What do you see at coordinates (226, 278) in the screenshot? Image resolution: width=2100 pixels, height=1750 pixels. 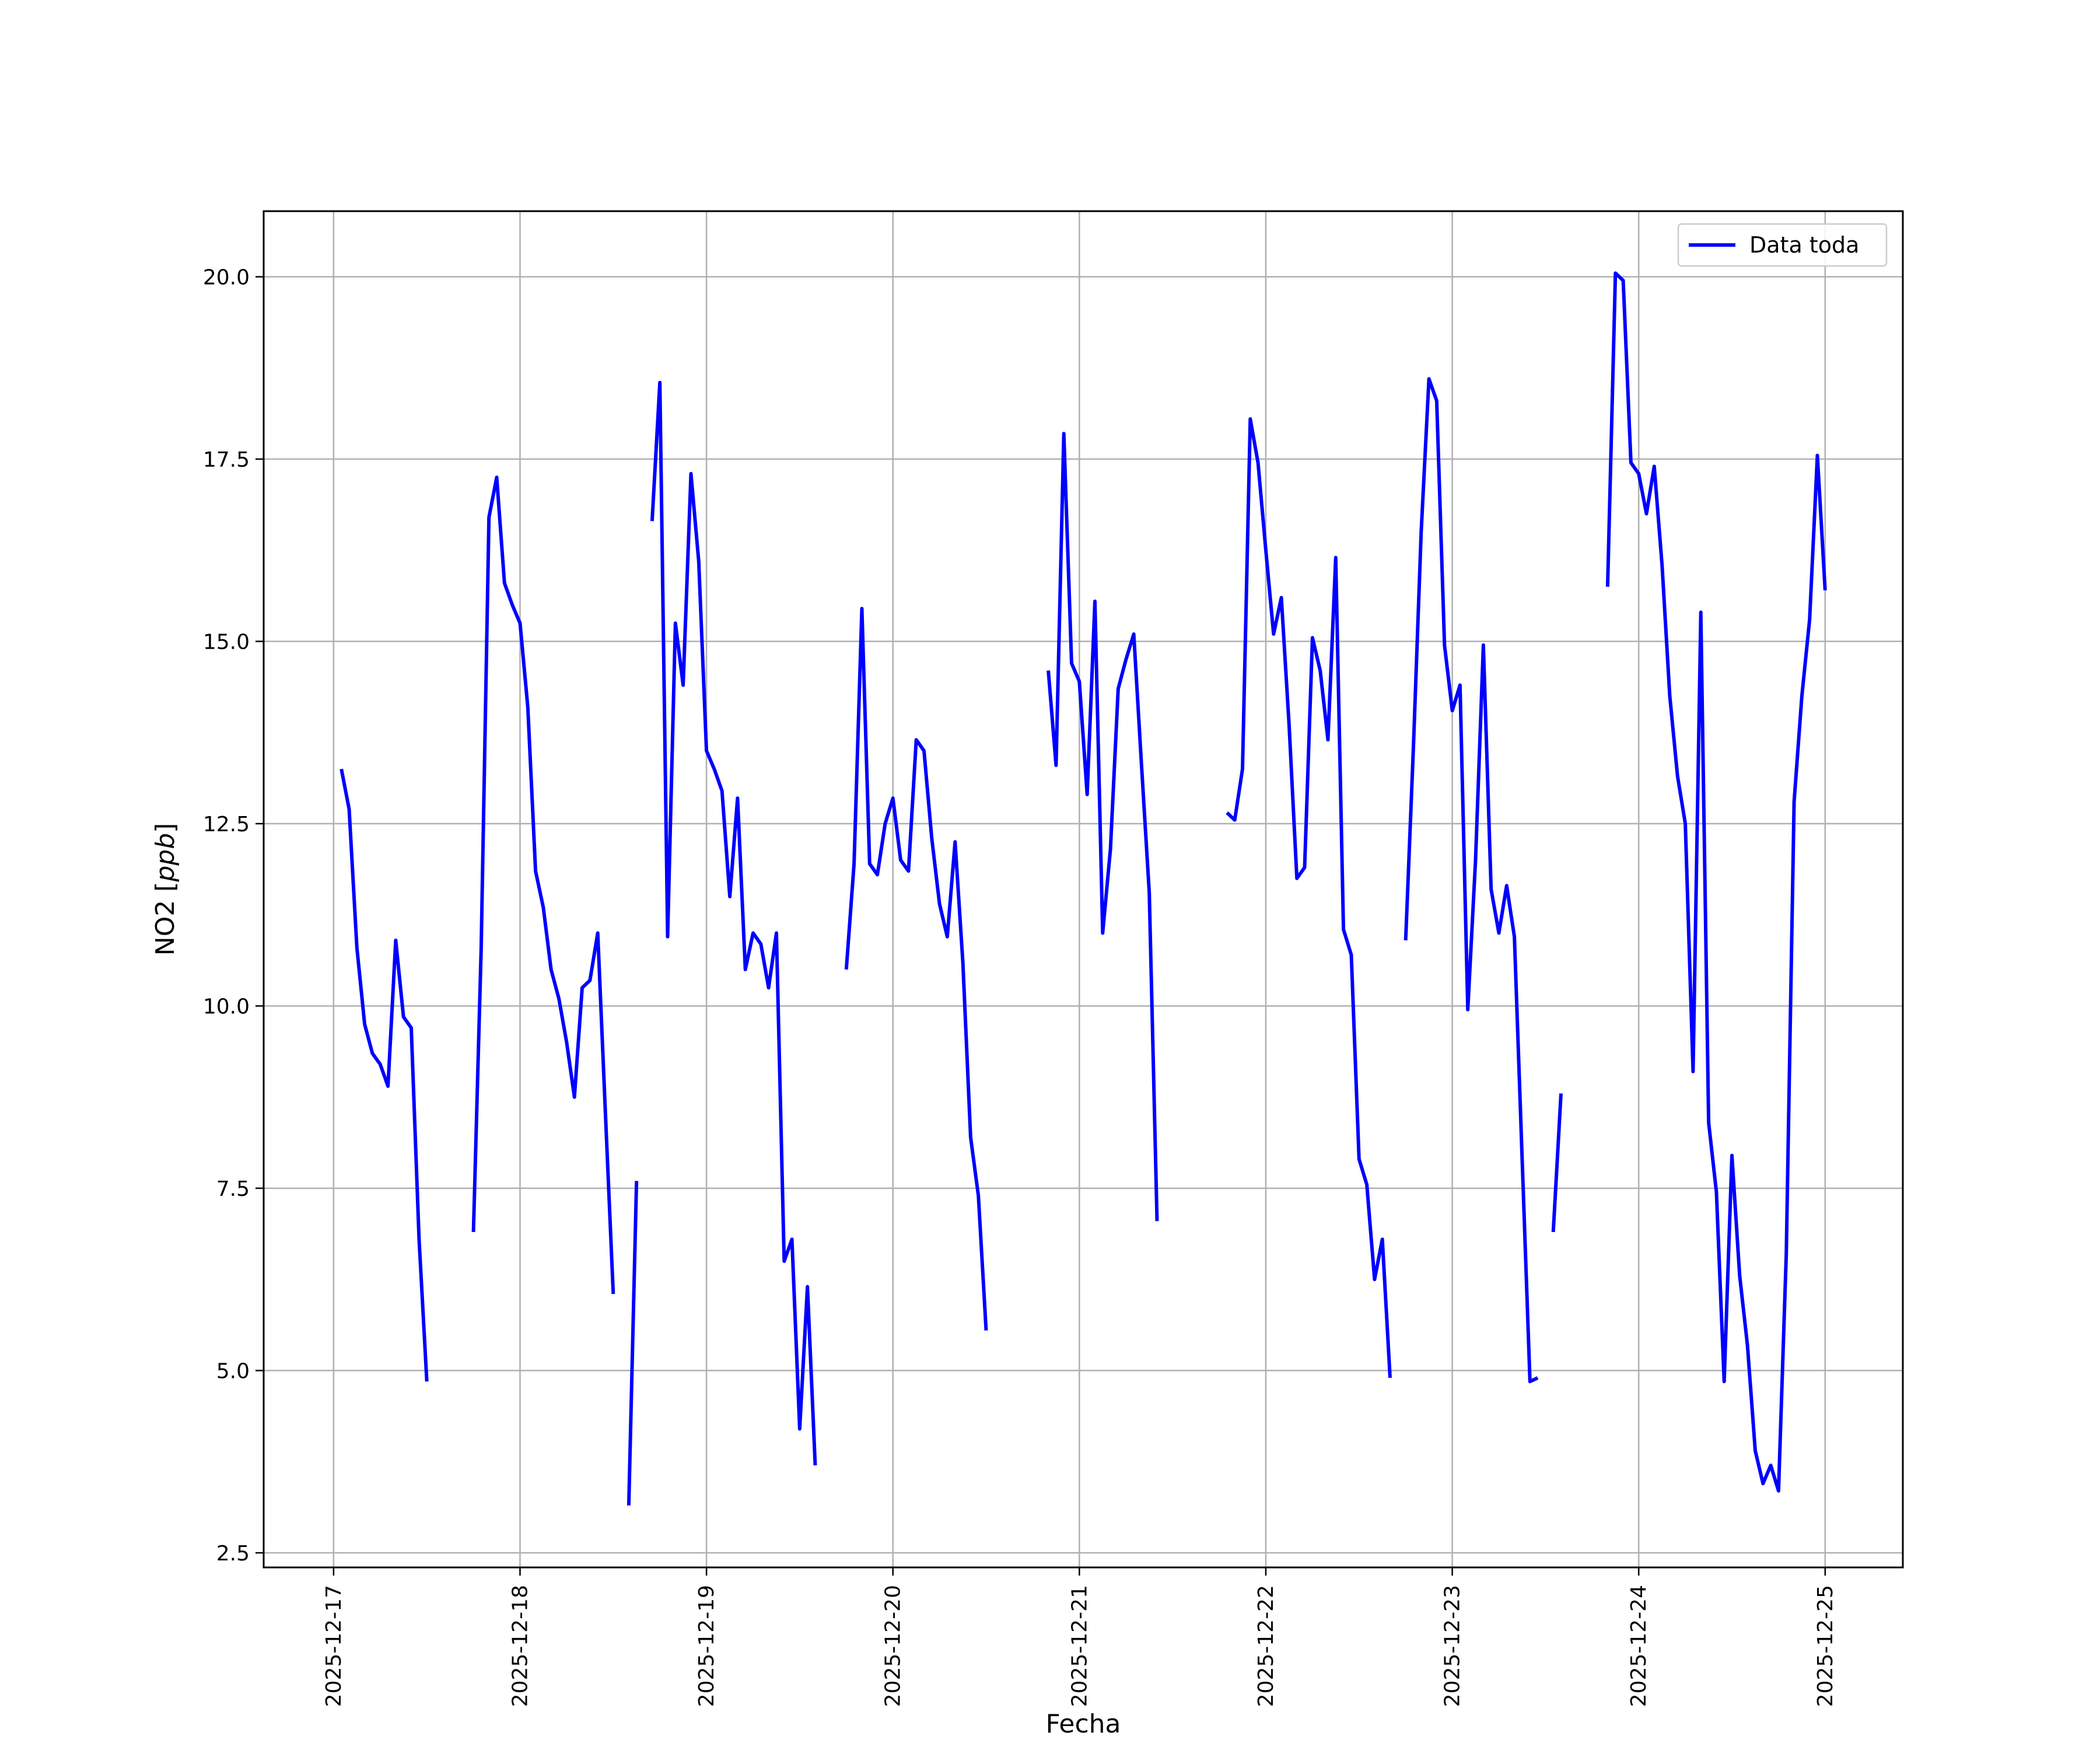 I see `y-tick-label: 20.0` at bounding box center [226, 278].